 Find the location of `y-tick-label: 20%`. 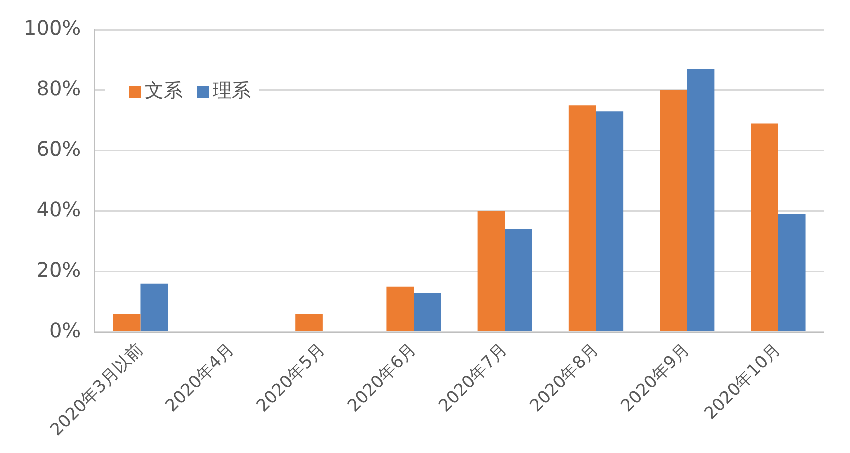

y-tick-label: 20% is located at coordinates (59, 270).